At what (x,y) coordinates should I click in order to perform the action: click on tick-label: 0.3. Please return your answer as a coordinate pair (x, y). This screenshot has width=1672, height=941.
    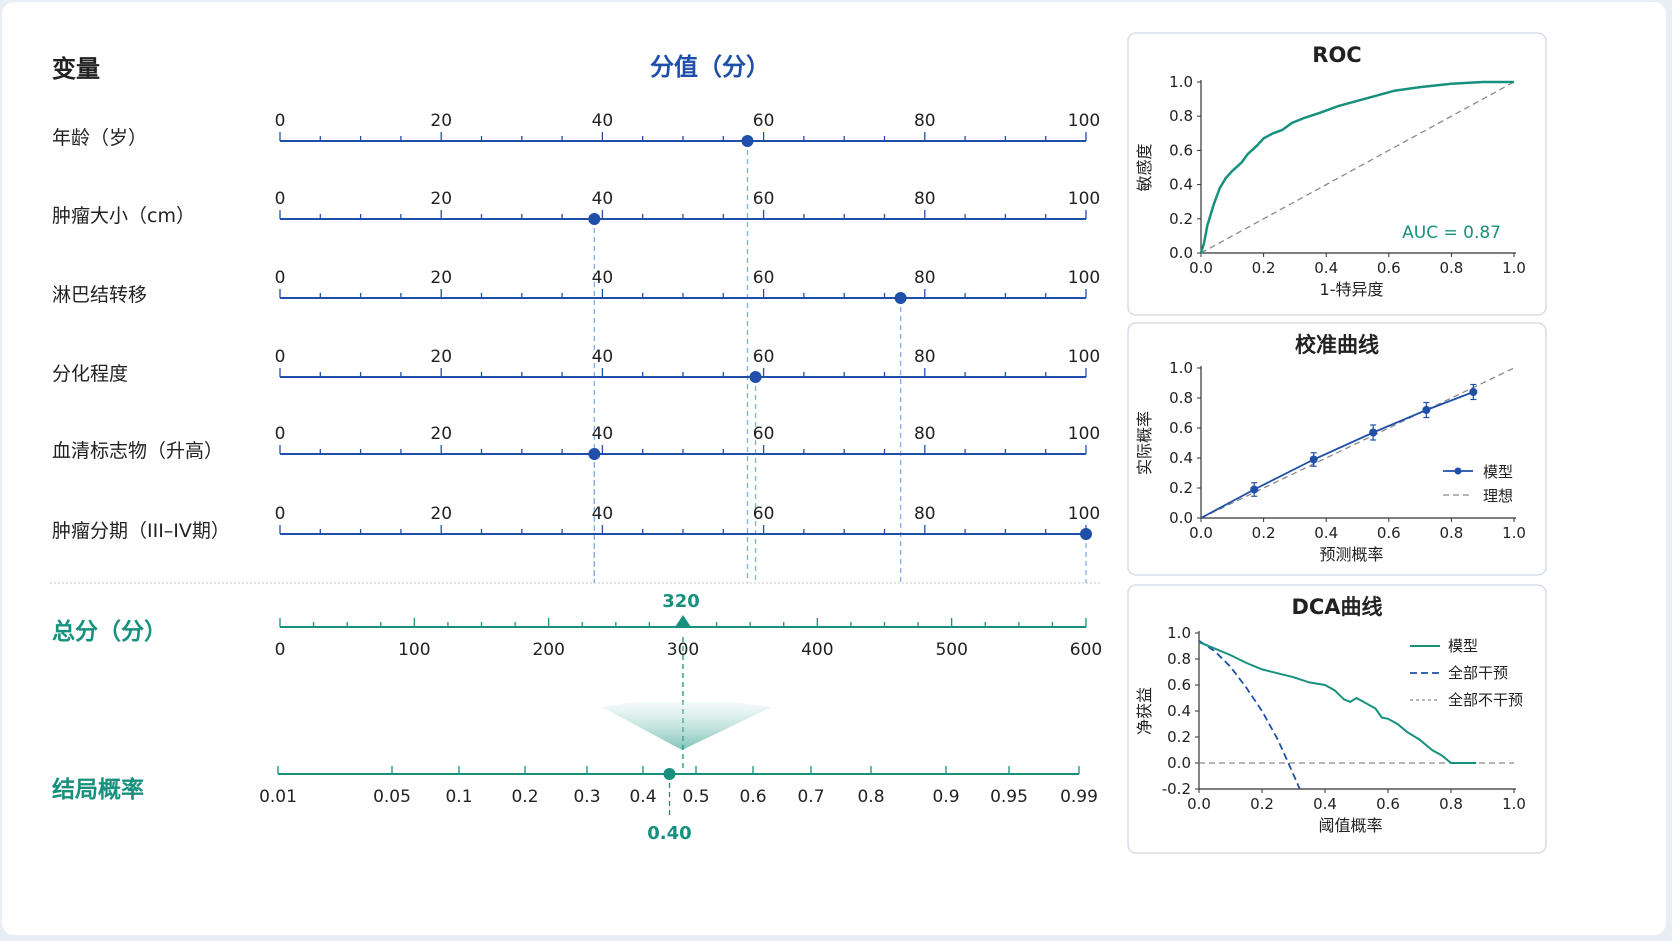
    Looking at the image, I should click on (586, 797).